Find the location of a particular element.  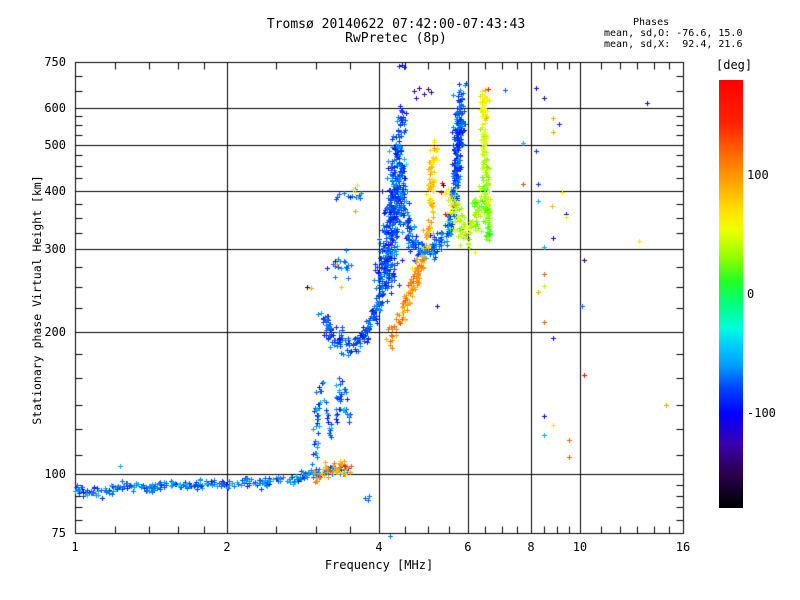

y-tick-label: 100 is located at coordinates (55, 474).